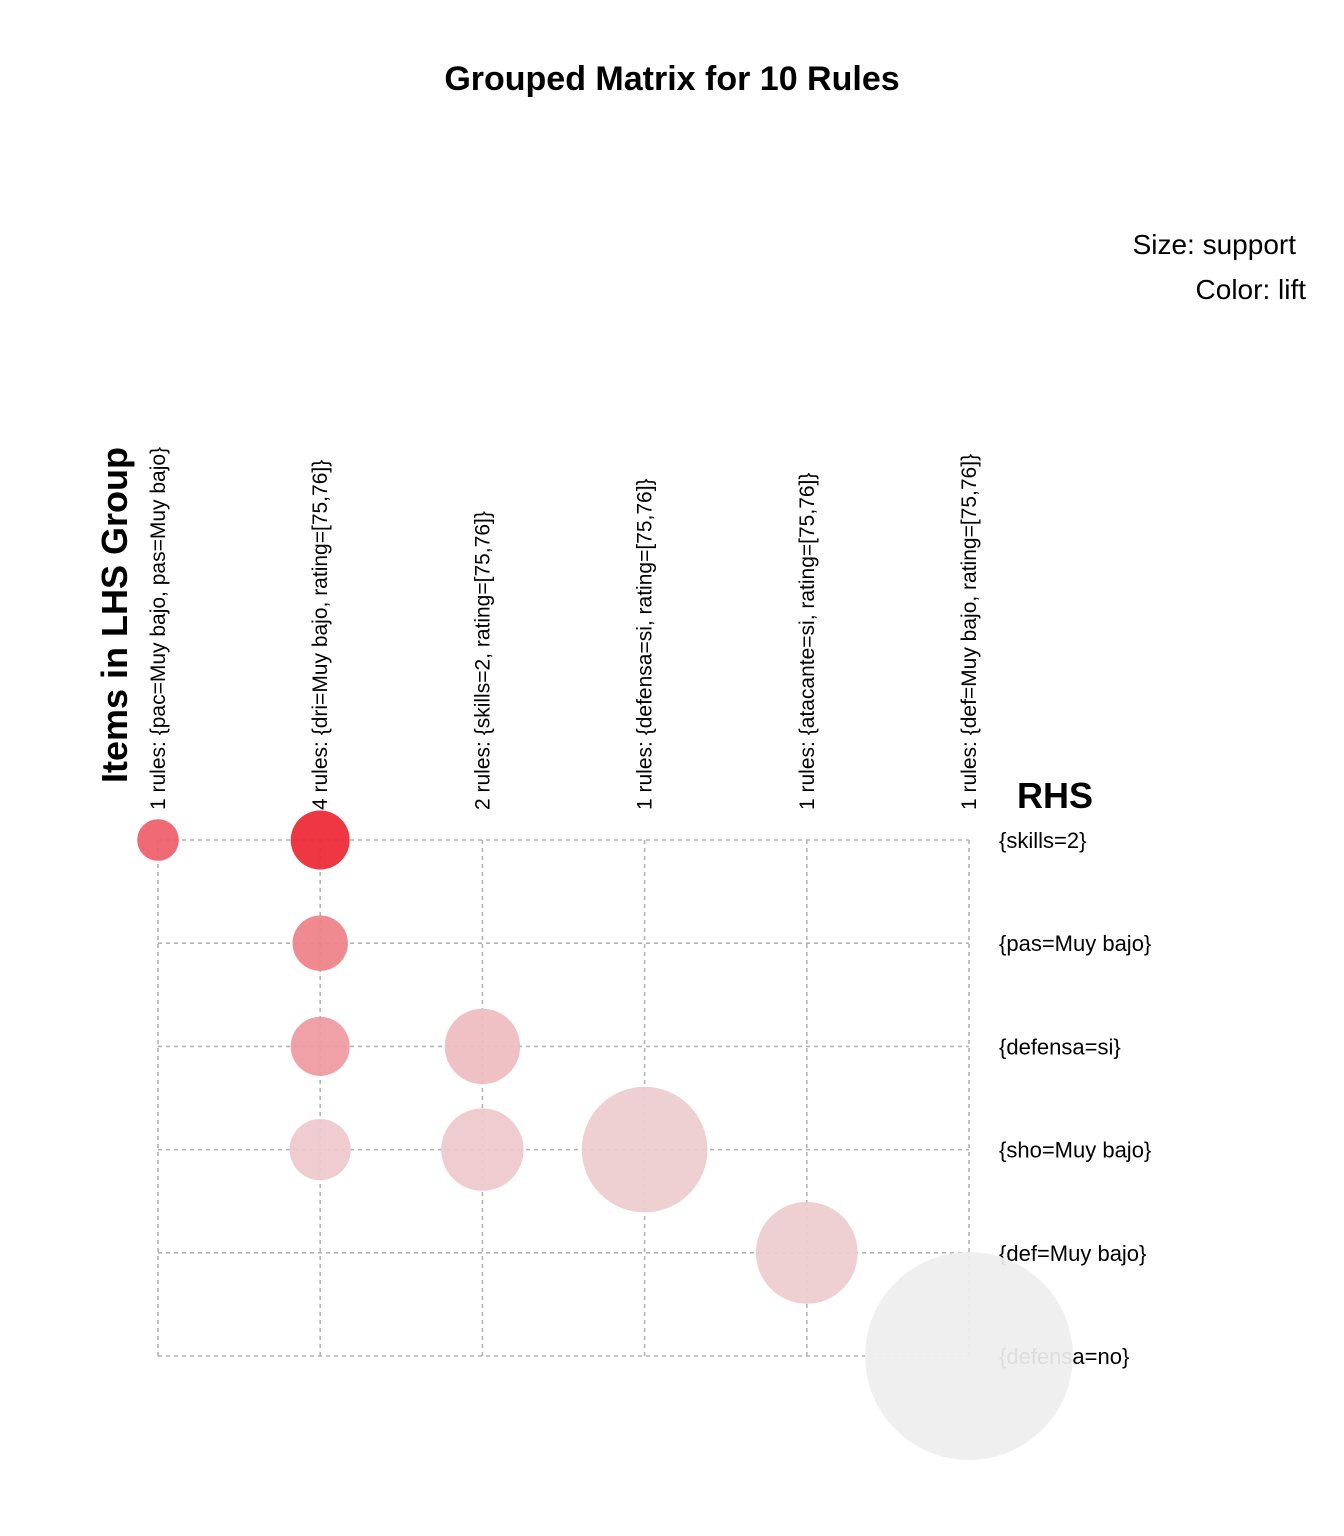 Image resolution: width=1344 pixels, height=1536 pixels. I want to click on lhs-group-label: 1 rules: {def=Muy bajo, rating=[75,76]}, so click(969, 632).